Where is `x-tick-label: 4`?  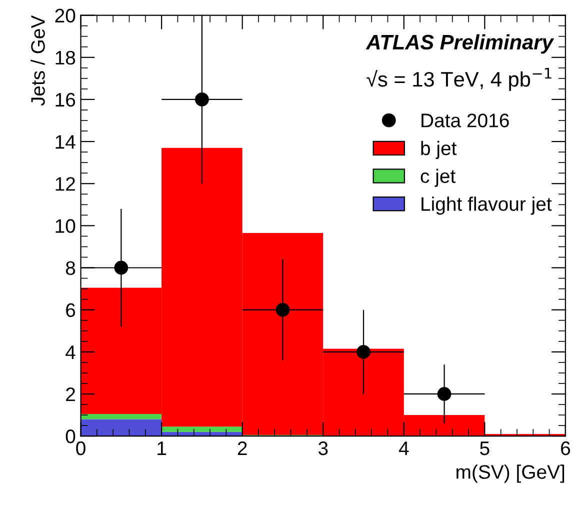 x-tick-label: 4 is located at coordinates (403, 448).